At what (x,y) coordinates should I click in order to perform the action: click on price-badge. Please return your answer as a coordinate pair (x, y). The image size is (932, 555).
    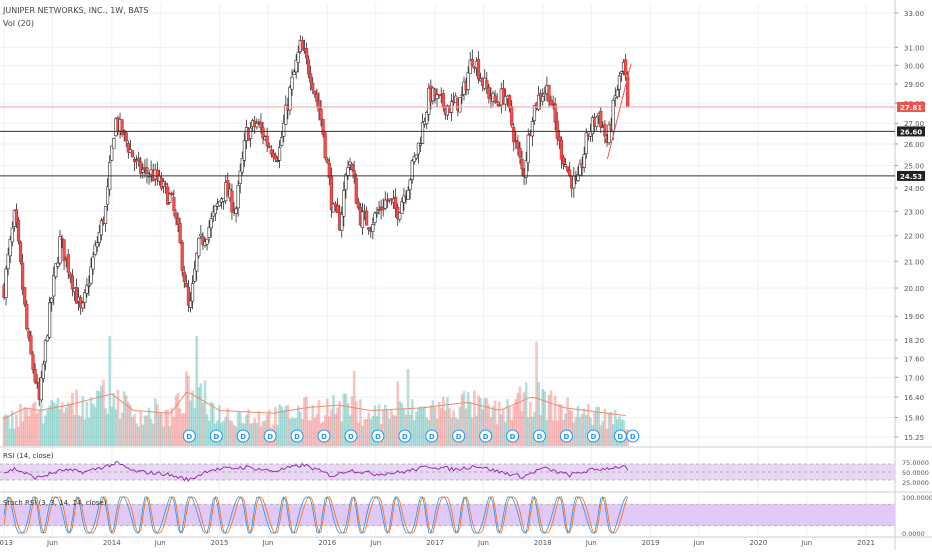
    Looking at the image, I should click on (911, 106).